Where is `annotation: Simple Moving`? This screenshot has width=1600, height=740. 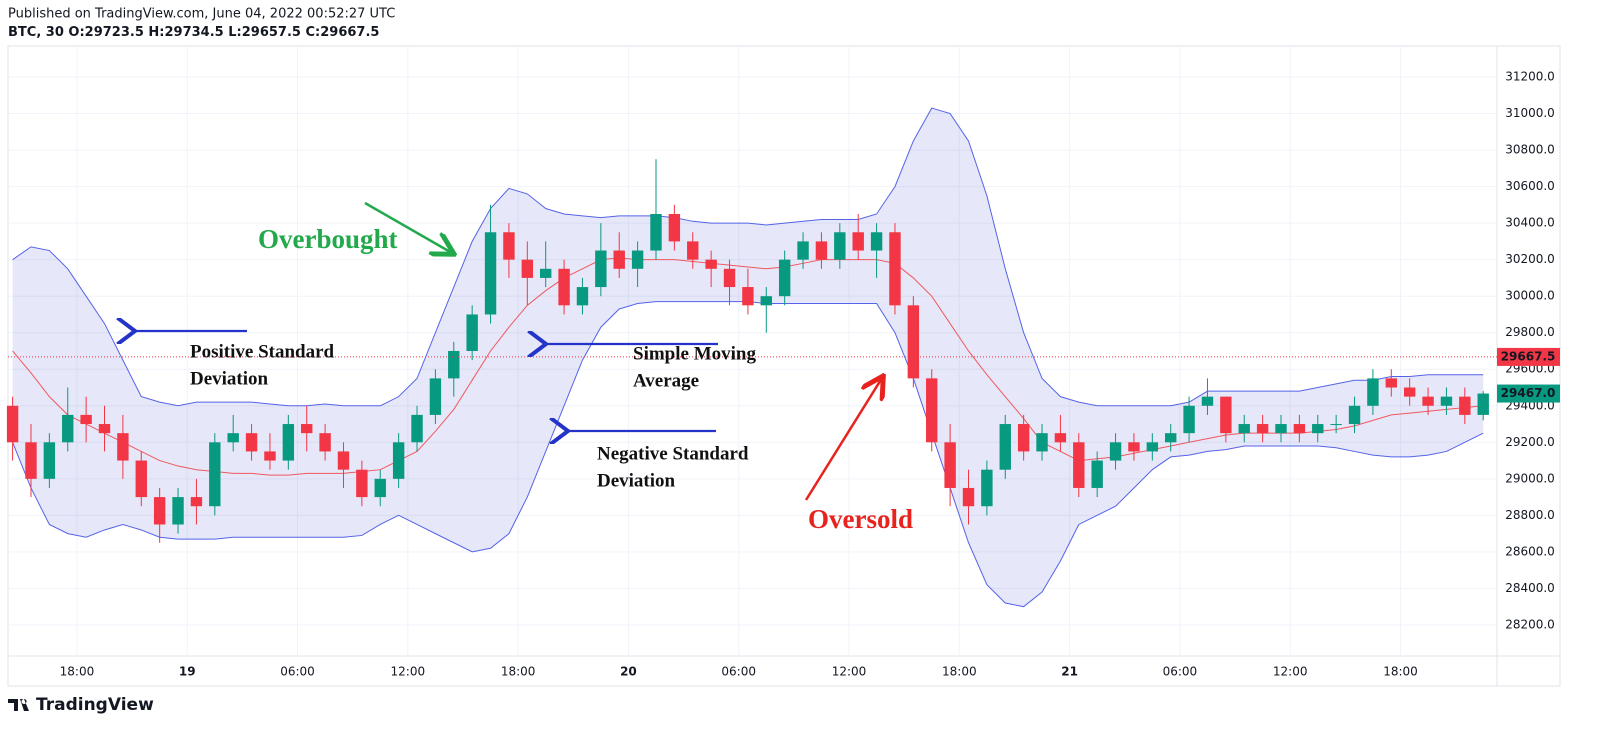
annotation: Simple Moving is located at coordinates (694, 353).